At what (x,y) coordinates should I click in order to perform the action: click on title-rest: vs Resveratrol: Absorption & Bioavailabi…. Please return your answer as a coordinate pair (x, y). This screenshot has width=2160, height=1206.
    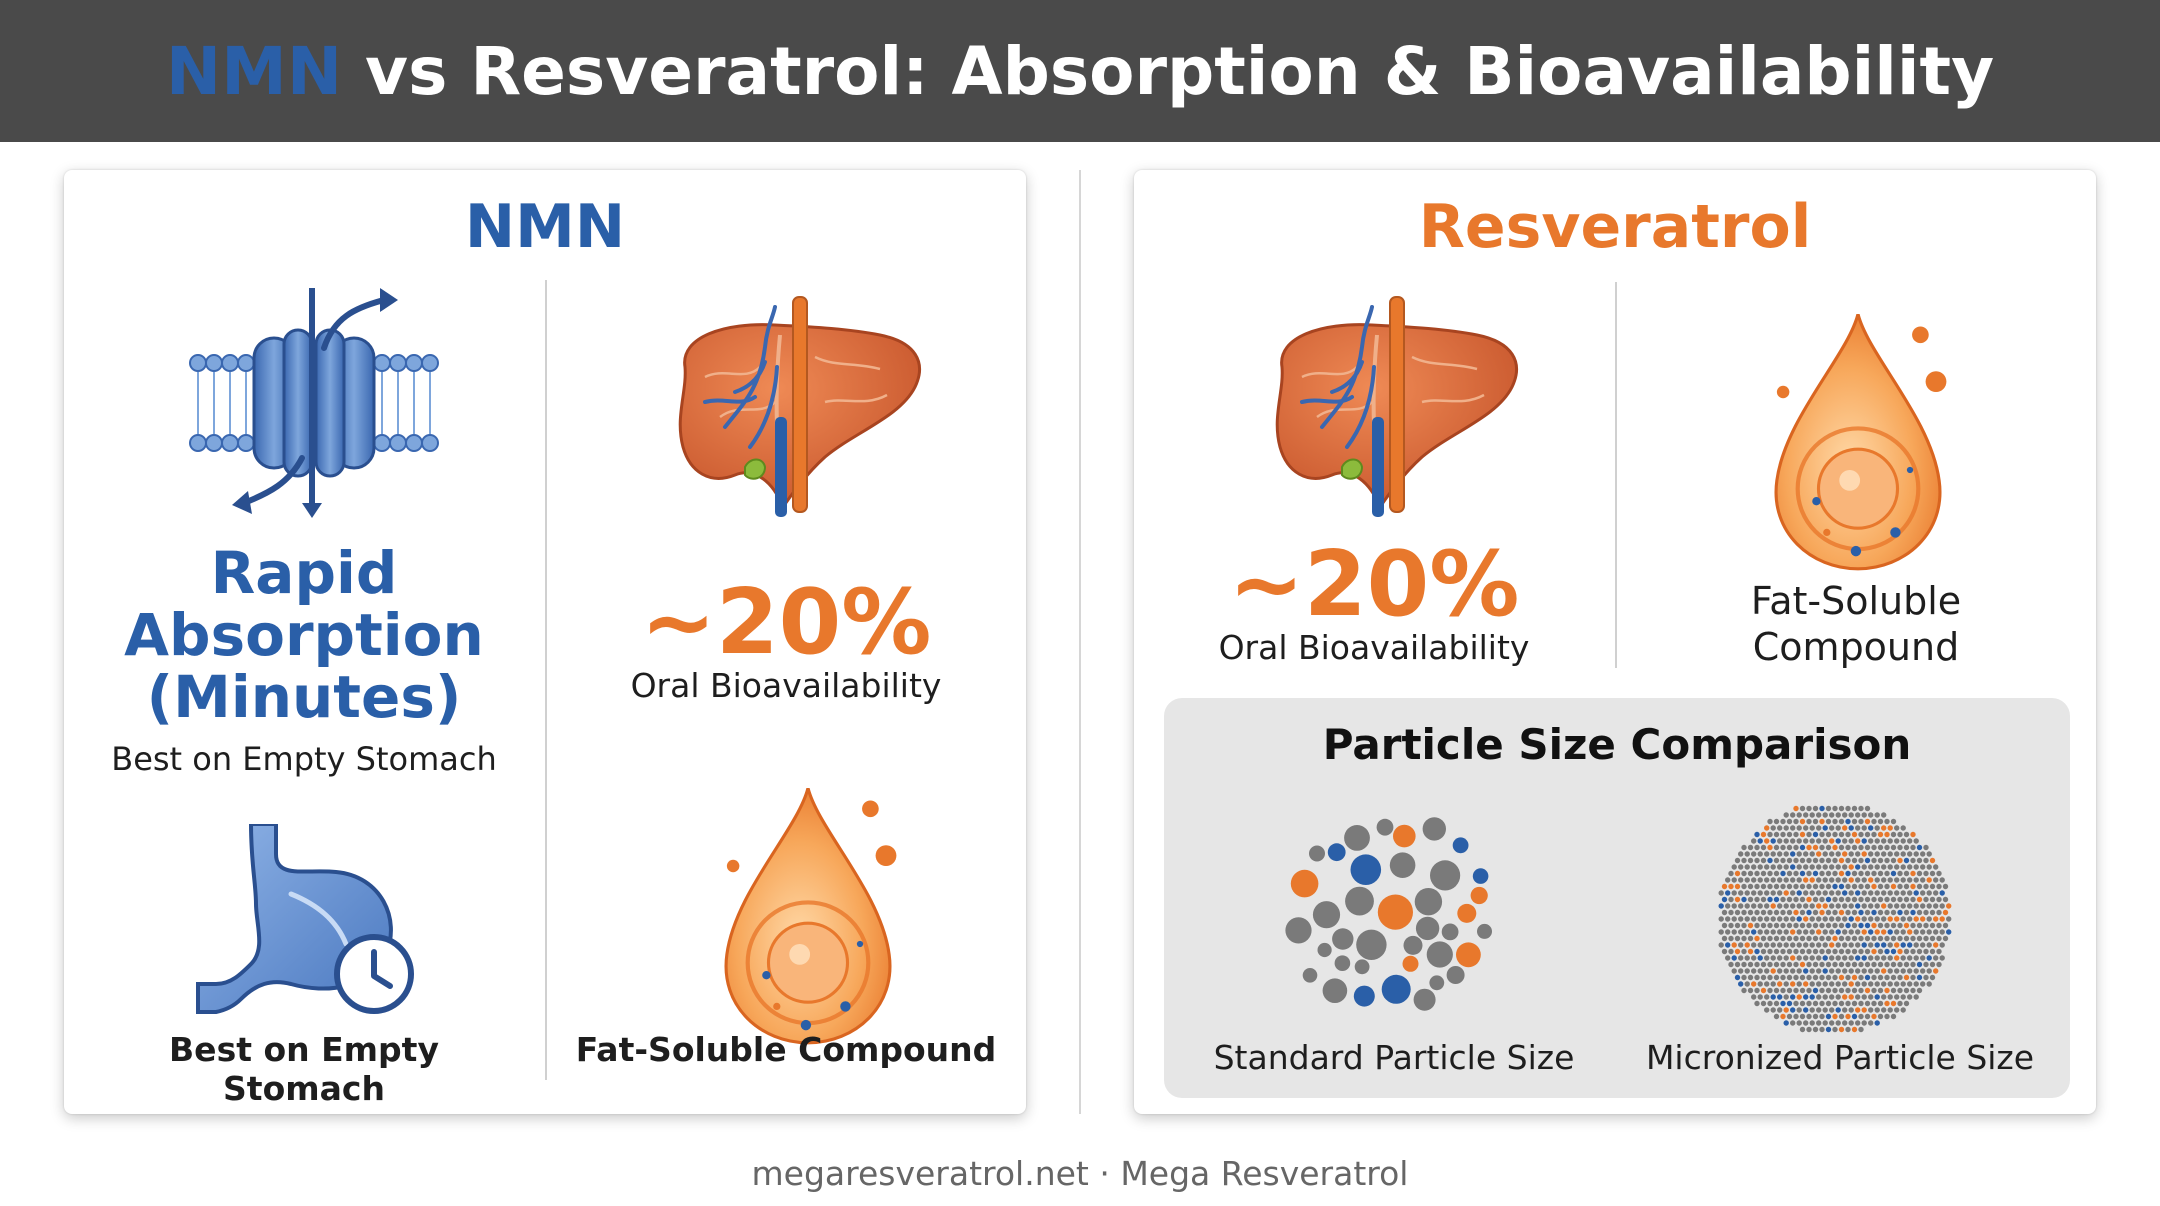
    Looking at the image, I should click on (1168, 71).